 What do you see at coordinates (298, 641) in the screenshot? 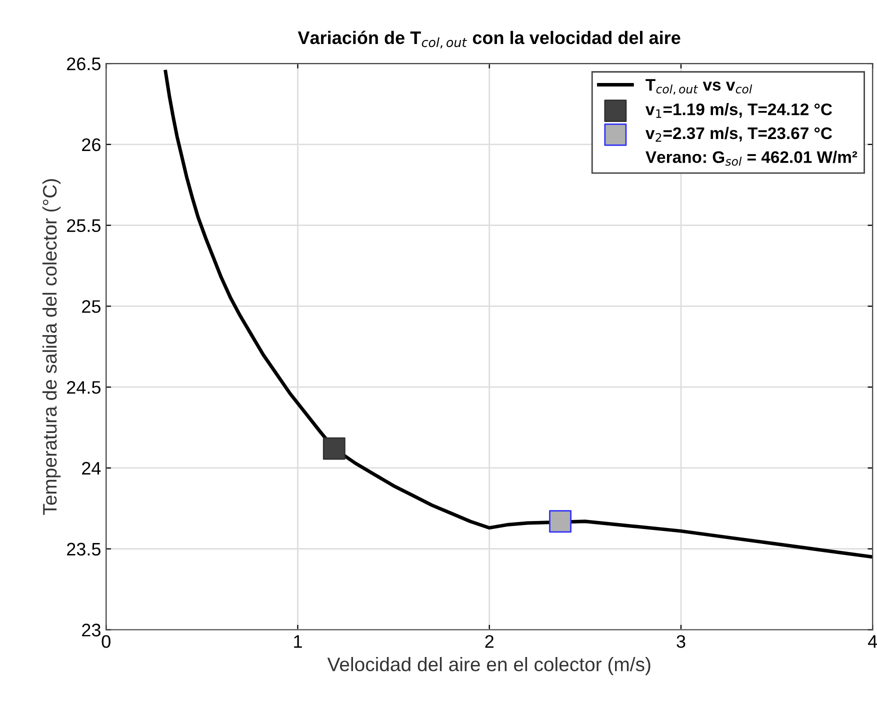
I see `x-tick-label: 1` at bounding box center [298, 641].